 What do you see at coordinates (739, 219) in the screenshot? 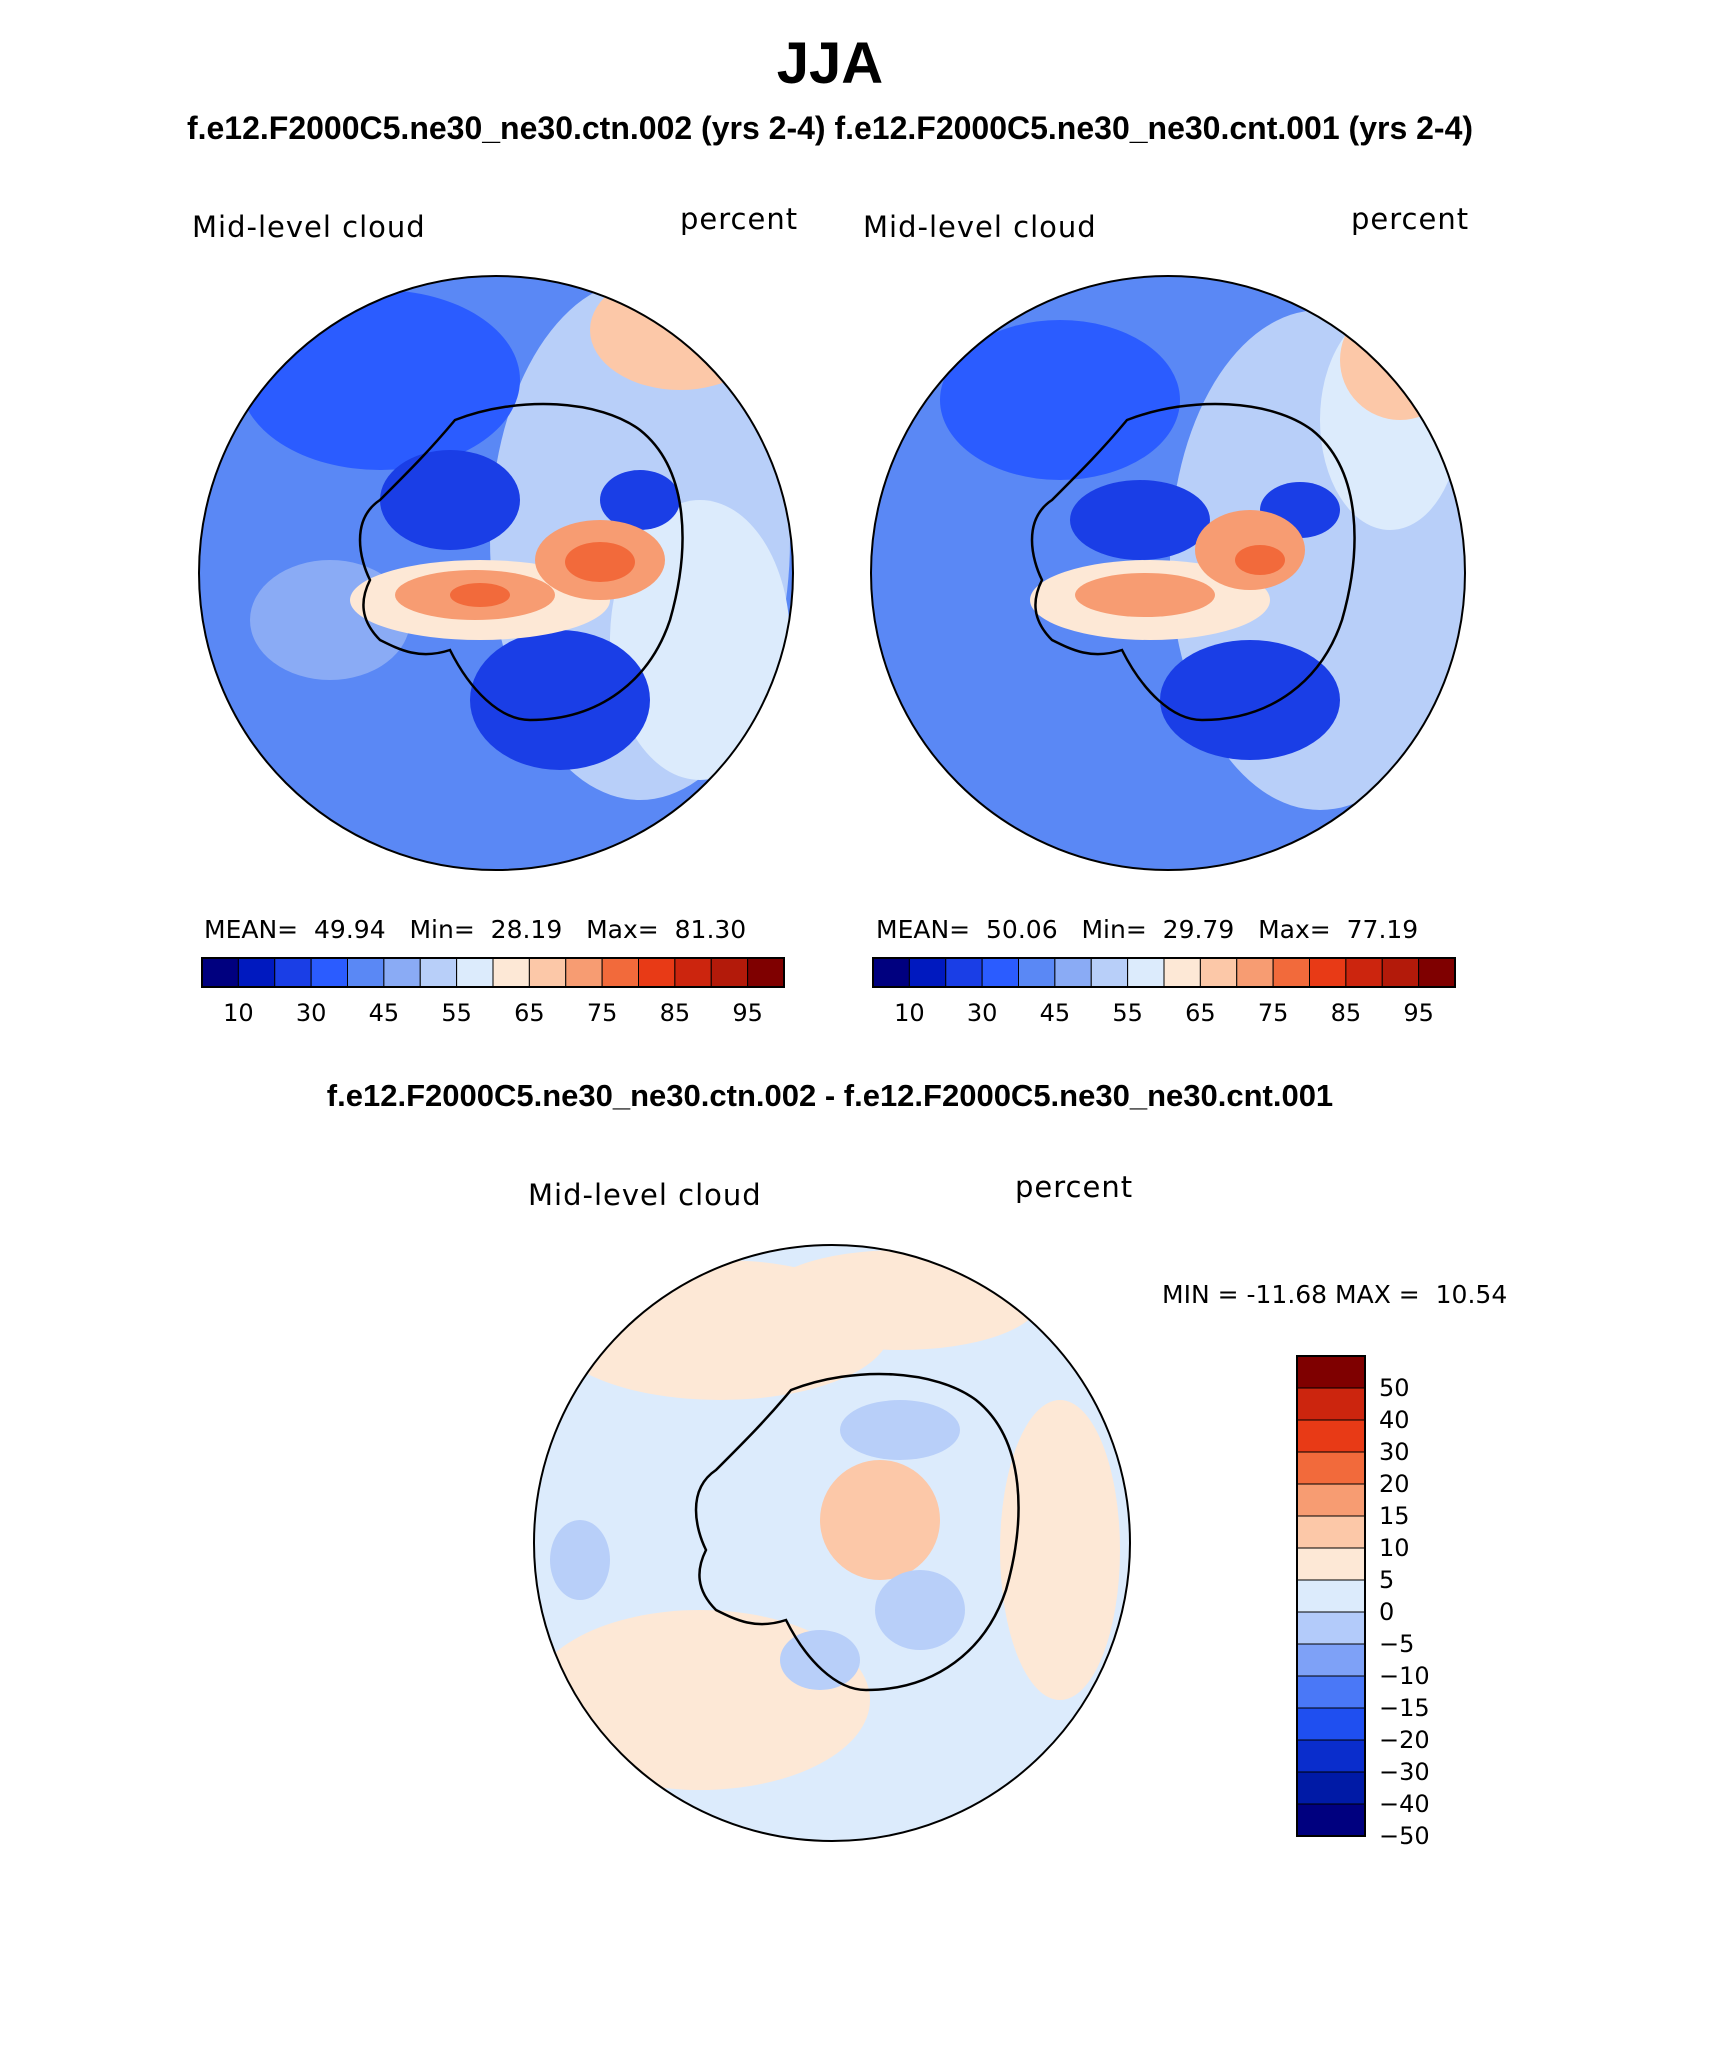
I see `panel1-units-label: percent` at bounding box center [739, 219].